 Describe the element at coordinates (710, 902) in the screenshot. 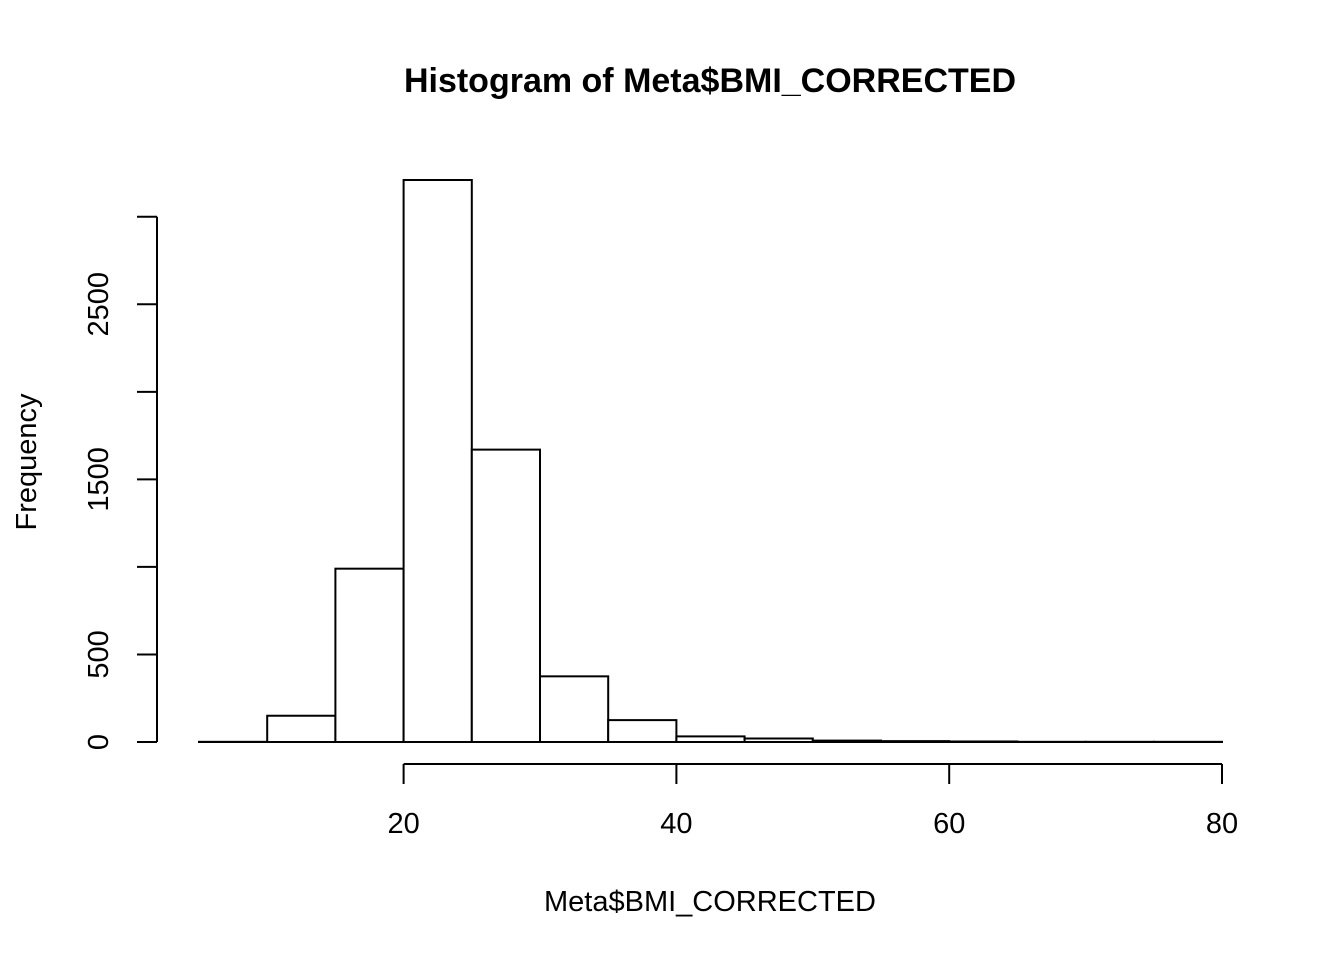

I see `x-axis-label: Meta$BMI_CORRECTED` at that location.